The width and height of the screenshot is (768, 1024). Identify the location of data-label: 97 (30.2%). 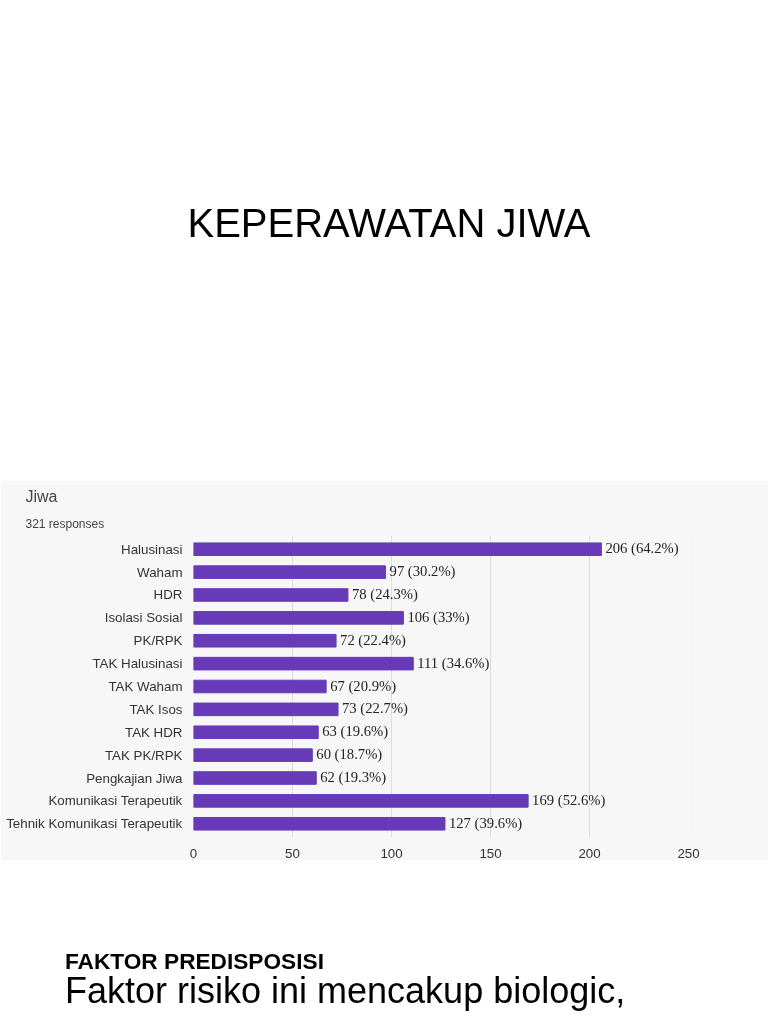
(422, 572).